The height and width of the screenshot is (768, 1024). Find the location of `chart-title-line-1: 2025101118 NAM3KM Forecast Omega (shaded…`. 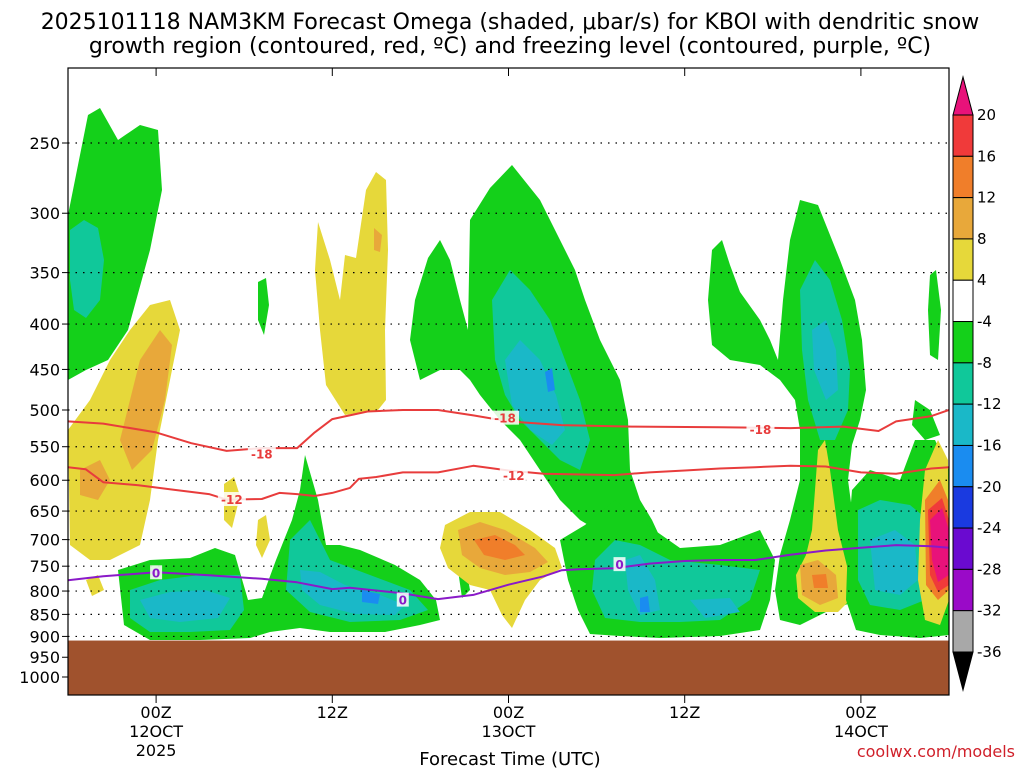

chart-title-line-1: 2025101118 NAM3KM Forecast Omega (shaded… is located at coordinates (510, 22).